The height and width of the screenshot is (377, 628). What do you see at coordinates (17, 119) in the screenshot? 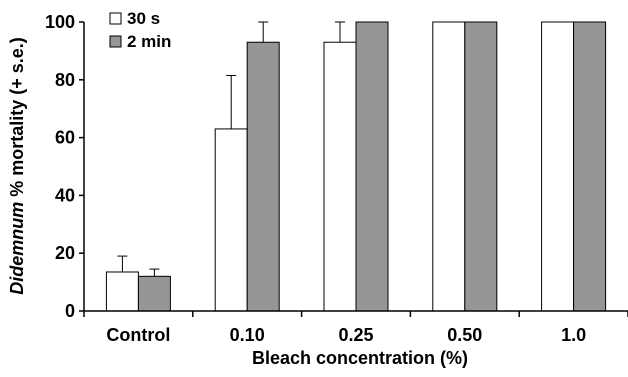
I see `y-axis-title-rest: % mortality (+ s.e.)` at bounding box center [17, 119].